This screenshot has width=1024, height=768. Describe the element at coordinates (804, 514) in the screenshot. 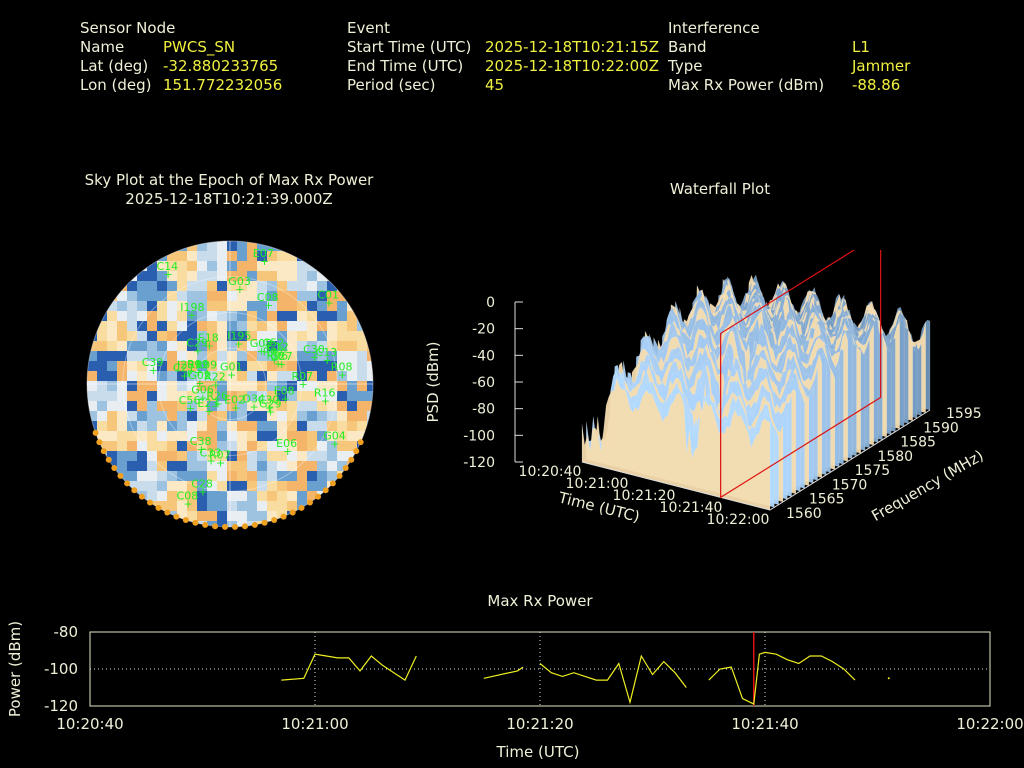

I see `frequency-tick-label: 1560` at that location.